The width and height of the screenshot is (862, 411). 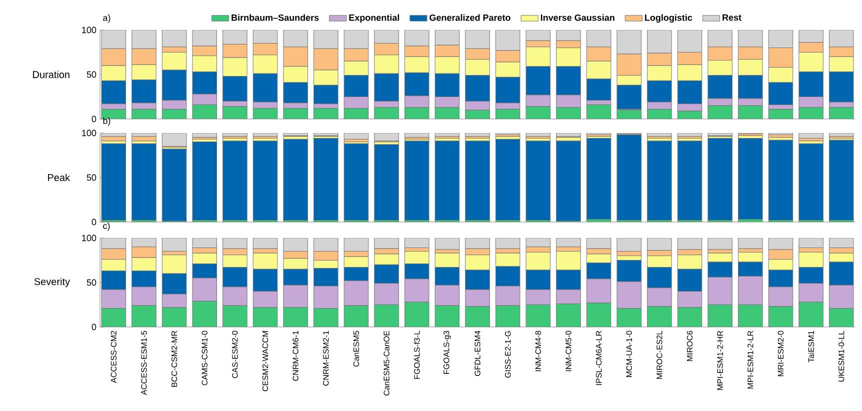 What do you see at coordinates (205, 358) in the screenshot?
I see `x-tick-label: CAMS-CSM1-0` at bounding box center [205, 358].